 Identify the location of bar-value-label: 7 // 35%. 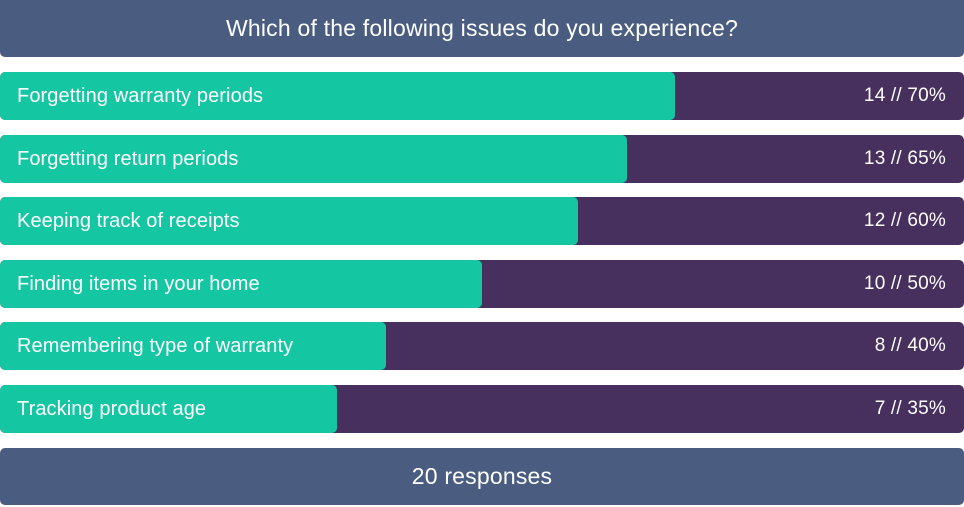
(910, 408).